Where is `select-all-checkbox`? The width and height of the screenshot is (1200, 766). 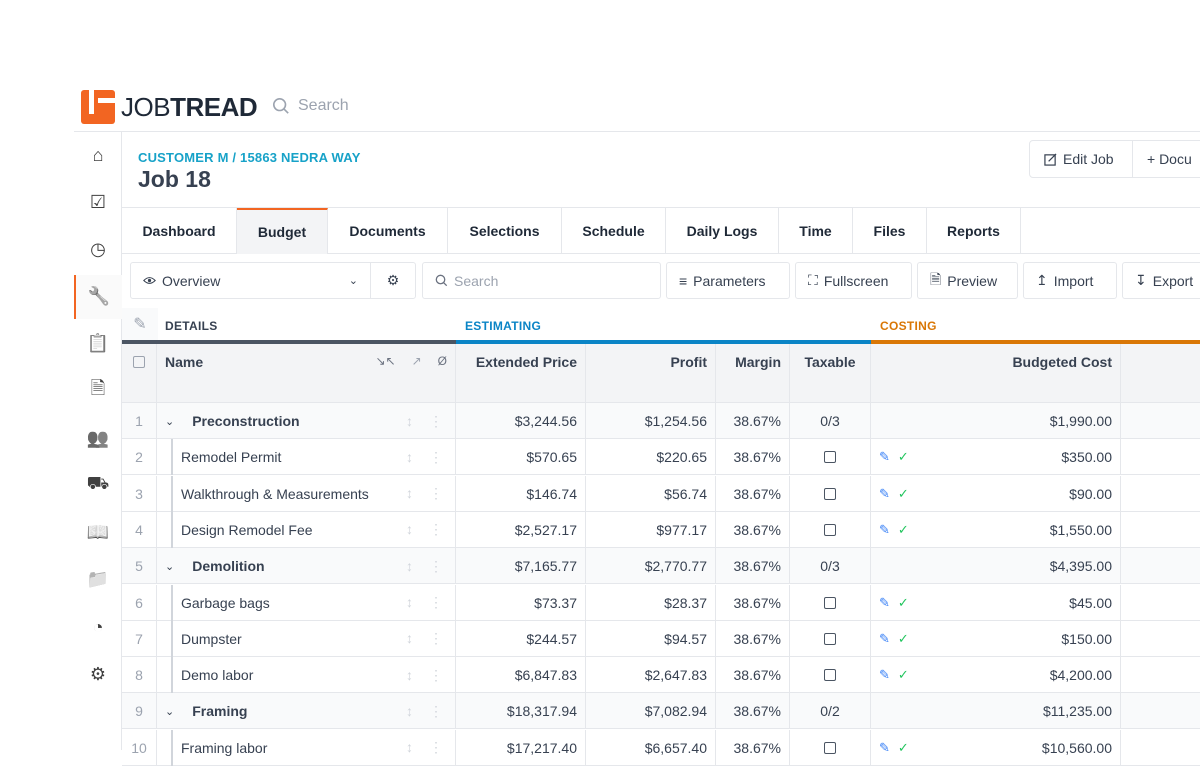
select-all-checkbox is located at coordinates (139, 373).